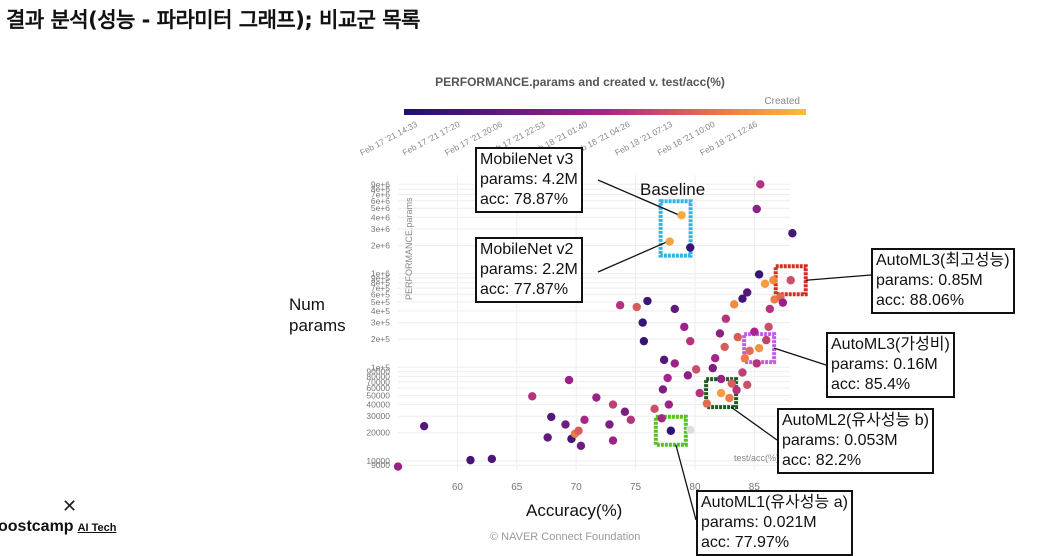 This screenshot has width=1040, height=556. I want to click on annotation-mobilenet-v3: MobileNet v3 params: 4.2M acc: 78.87%, so click(529, 180).